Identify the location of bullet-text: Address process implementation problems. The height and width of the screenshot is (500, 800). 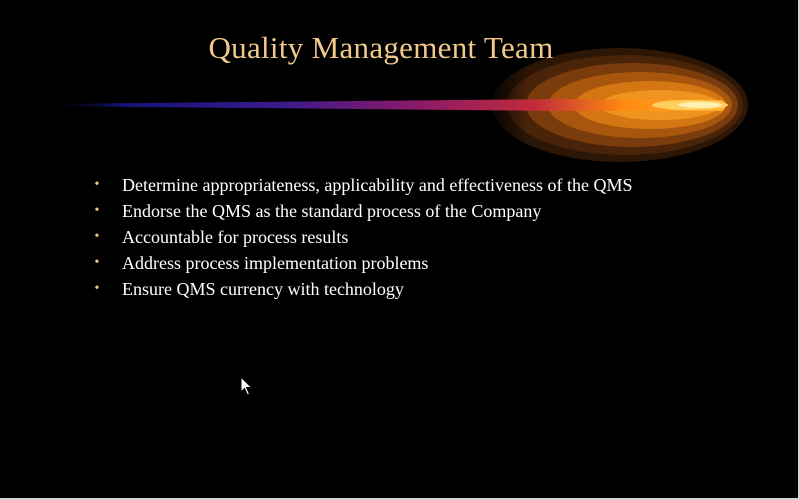
(275, 263).